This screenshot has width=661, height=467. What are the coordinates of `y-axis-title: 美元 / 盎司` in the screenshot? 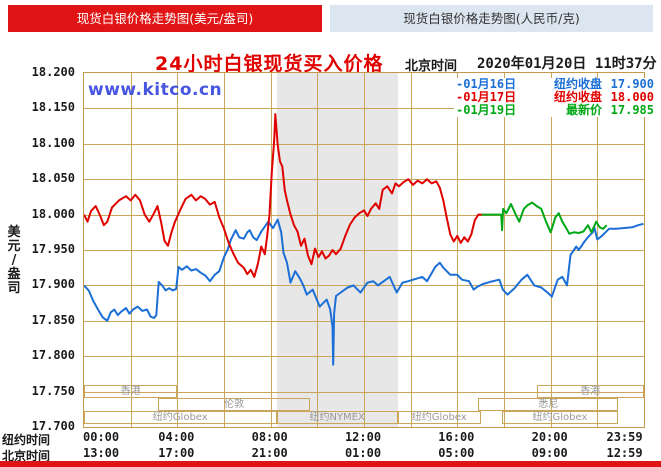 It's located at (14, 261).